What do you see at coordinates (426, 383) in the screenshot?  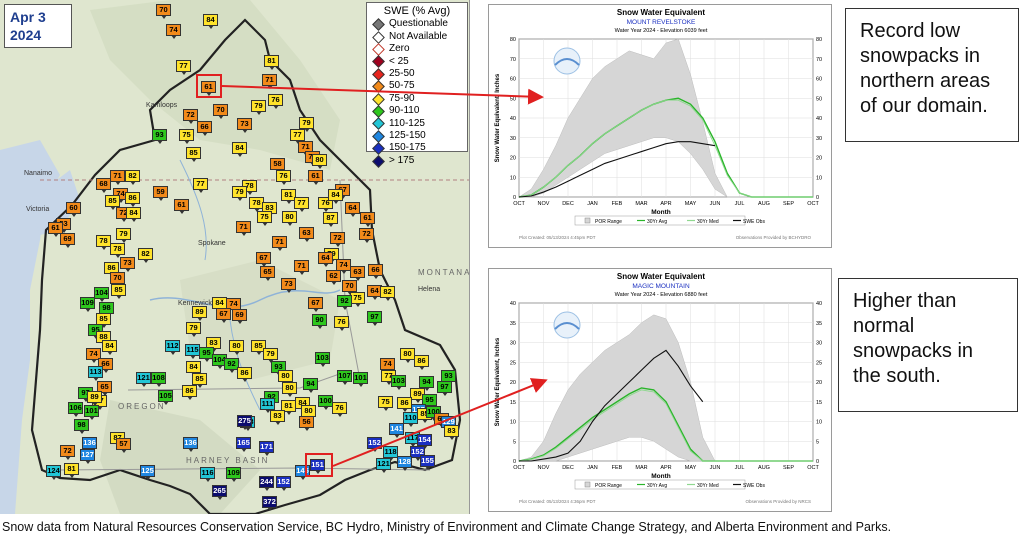 I see `station-marker: 94` at bounding box center [426, 383].